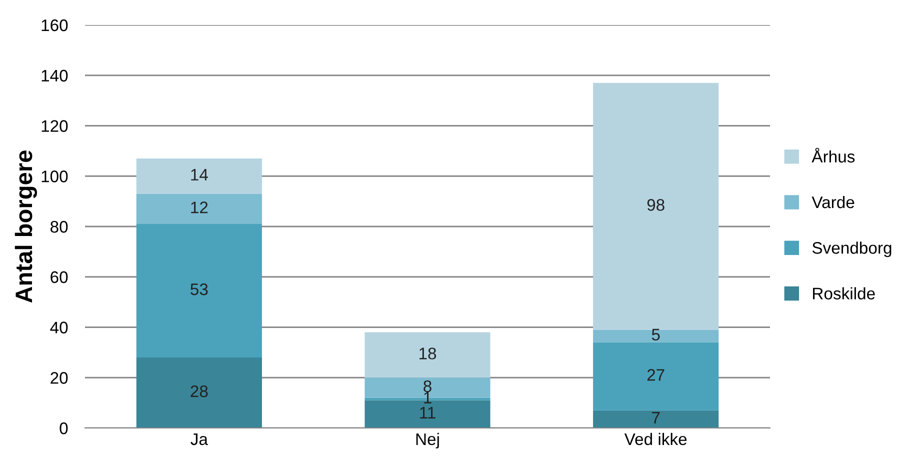 Image resolution: width=915 pixels, height=463 pixels. I want to click on data-label: 12, so click(199, 208).